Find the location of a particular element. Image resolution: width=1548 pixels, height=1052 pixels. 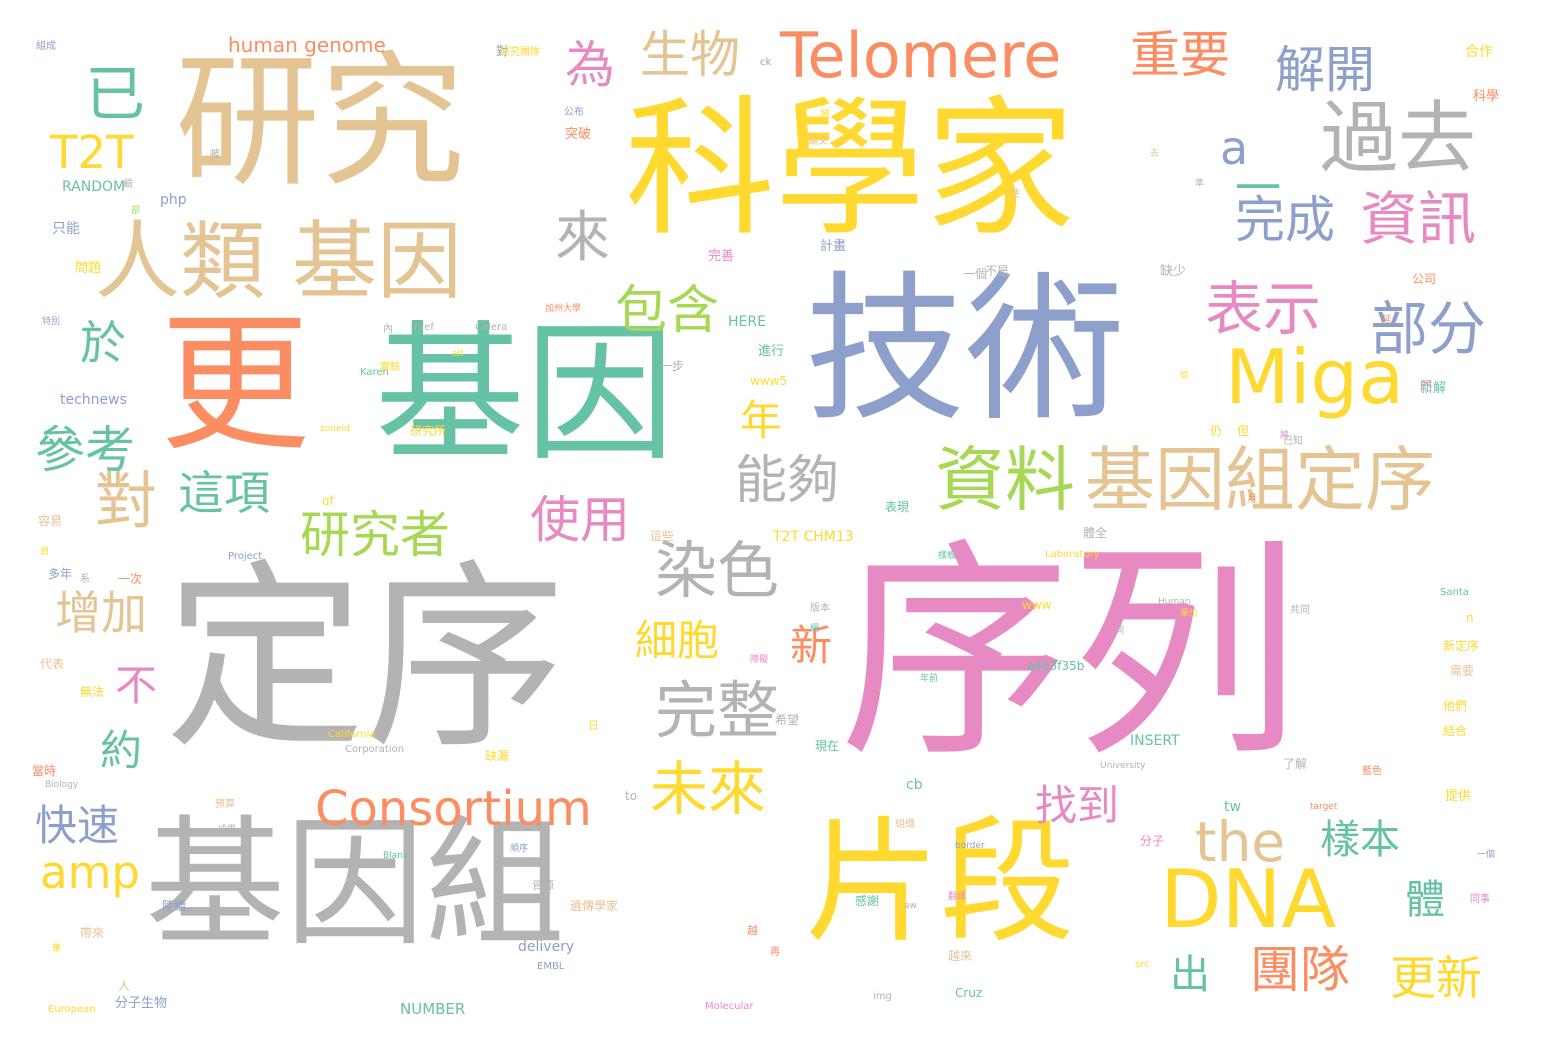

word: 希望 is located at coordinates (787, 720).